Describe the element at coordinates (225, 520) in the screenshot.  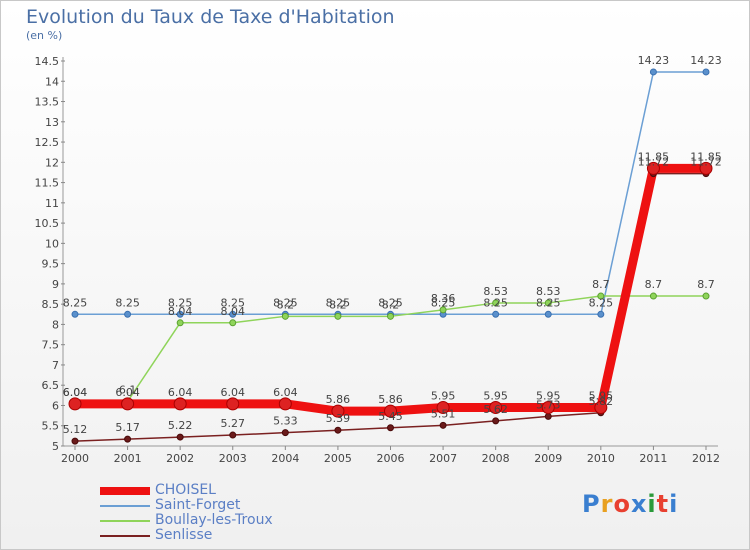
I see `legend-item-boullay-les-troux: Boullay-les-Troux` at that location.